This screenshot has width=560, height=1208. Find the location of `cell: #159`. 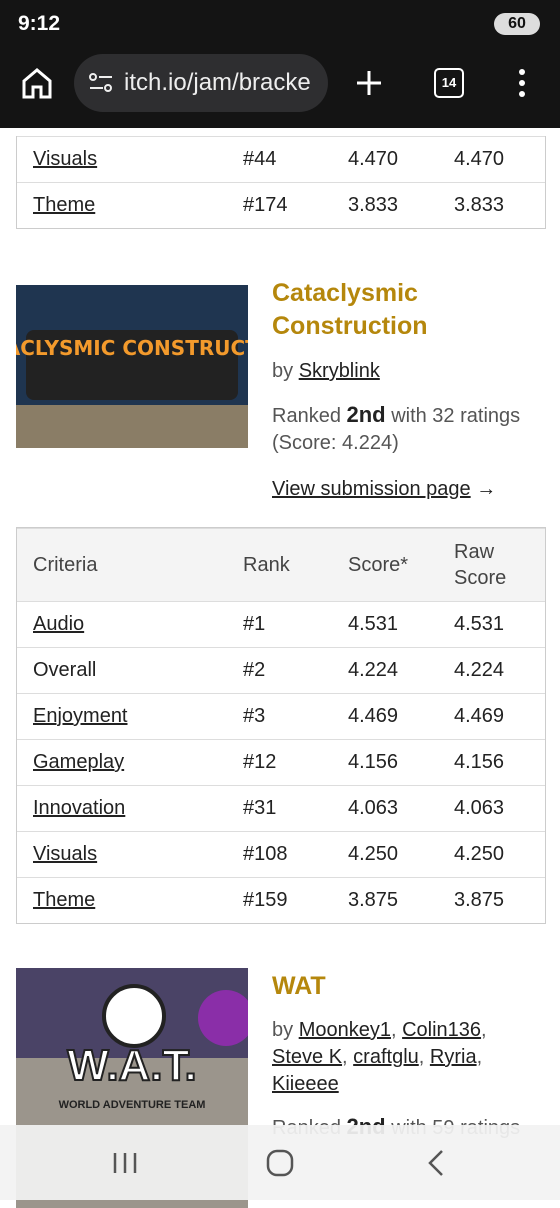

cell: #159 is located at coordinates (279, 900).